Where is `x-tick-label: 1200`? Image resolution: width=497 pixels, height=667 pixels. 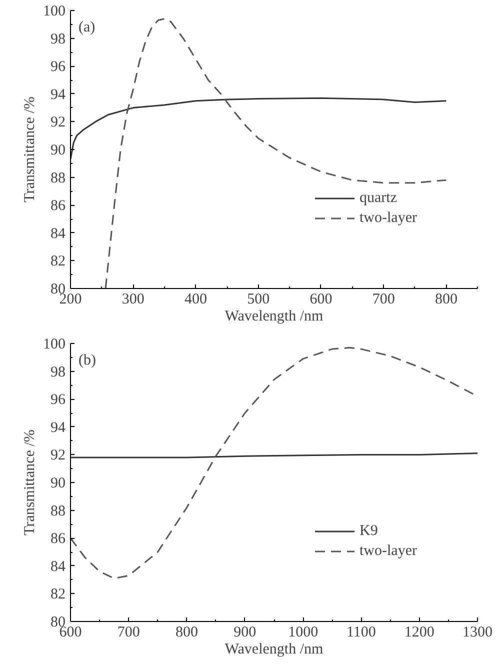 x-tick-label: 1200 is located at coordinates (419, 632).